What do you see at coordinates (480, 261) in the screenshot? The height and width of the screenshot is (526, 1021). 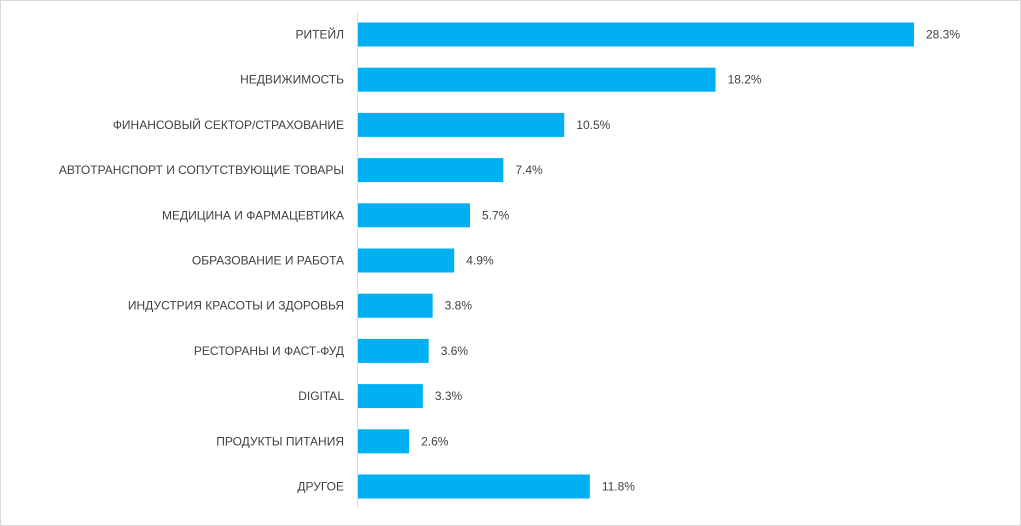 I see `data-label: 4.9%` at bounding box center [480, 261].